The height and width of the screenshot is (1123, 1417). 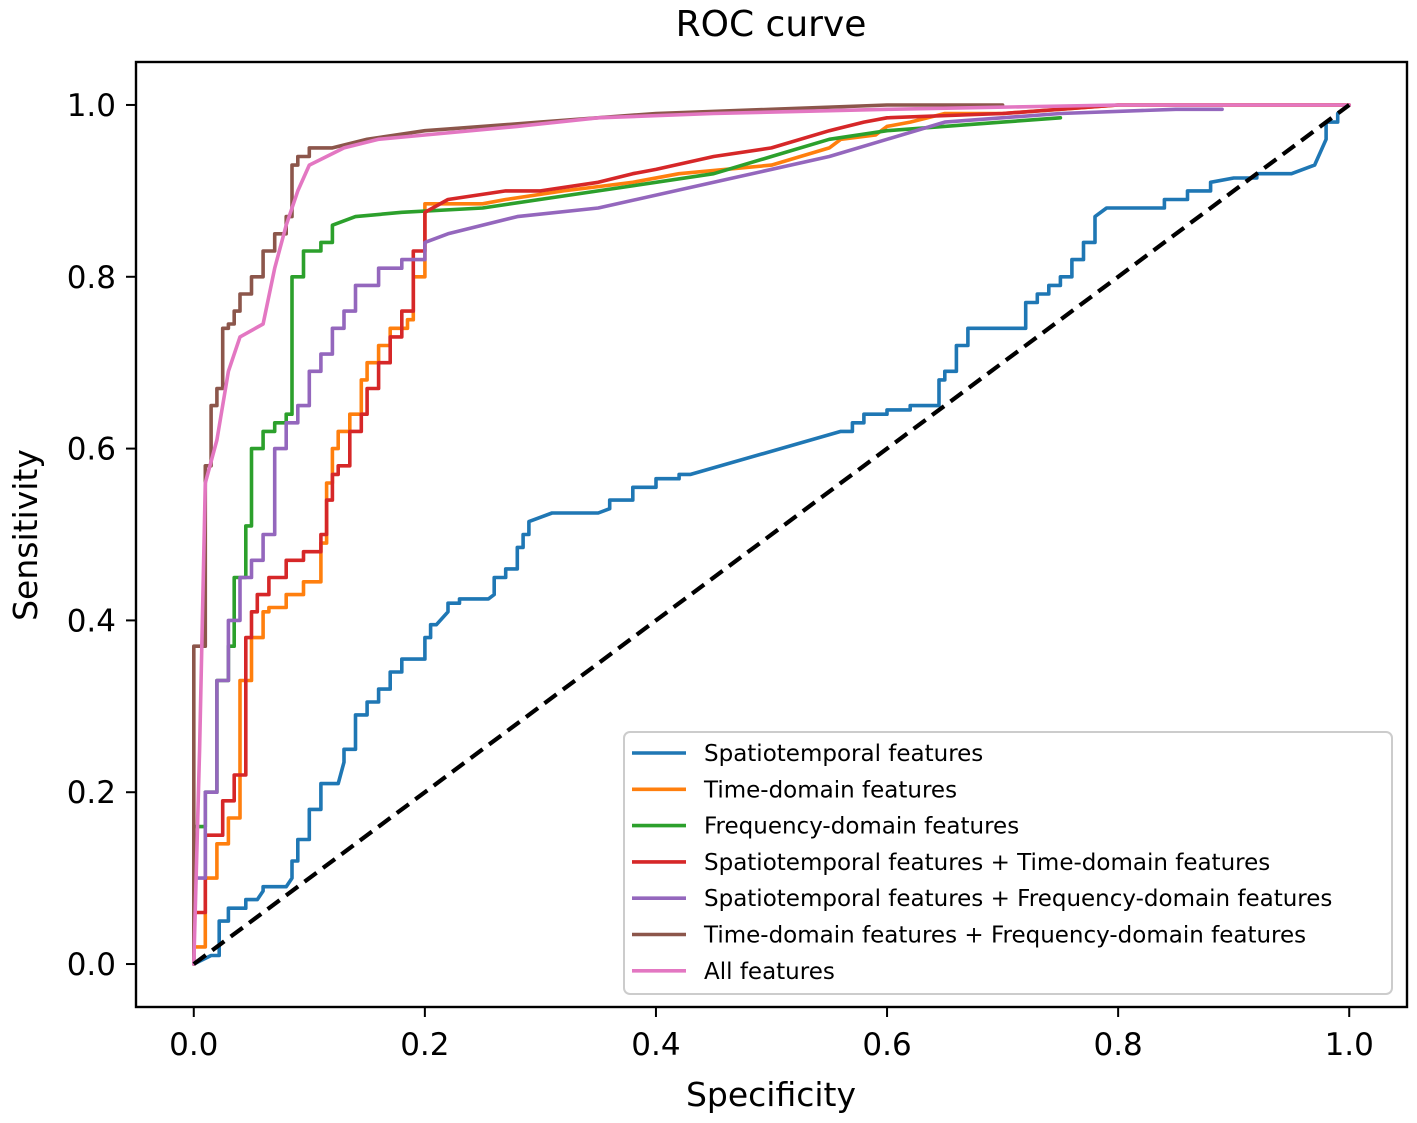 I want to click on y-tick-label: 0.2, so click(x=91, y=793).